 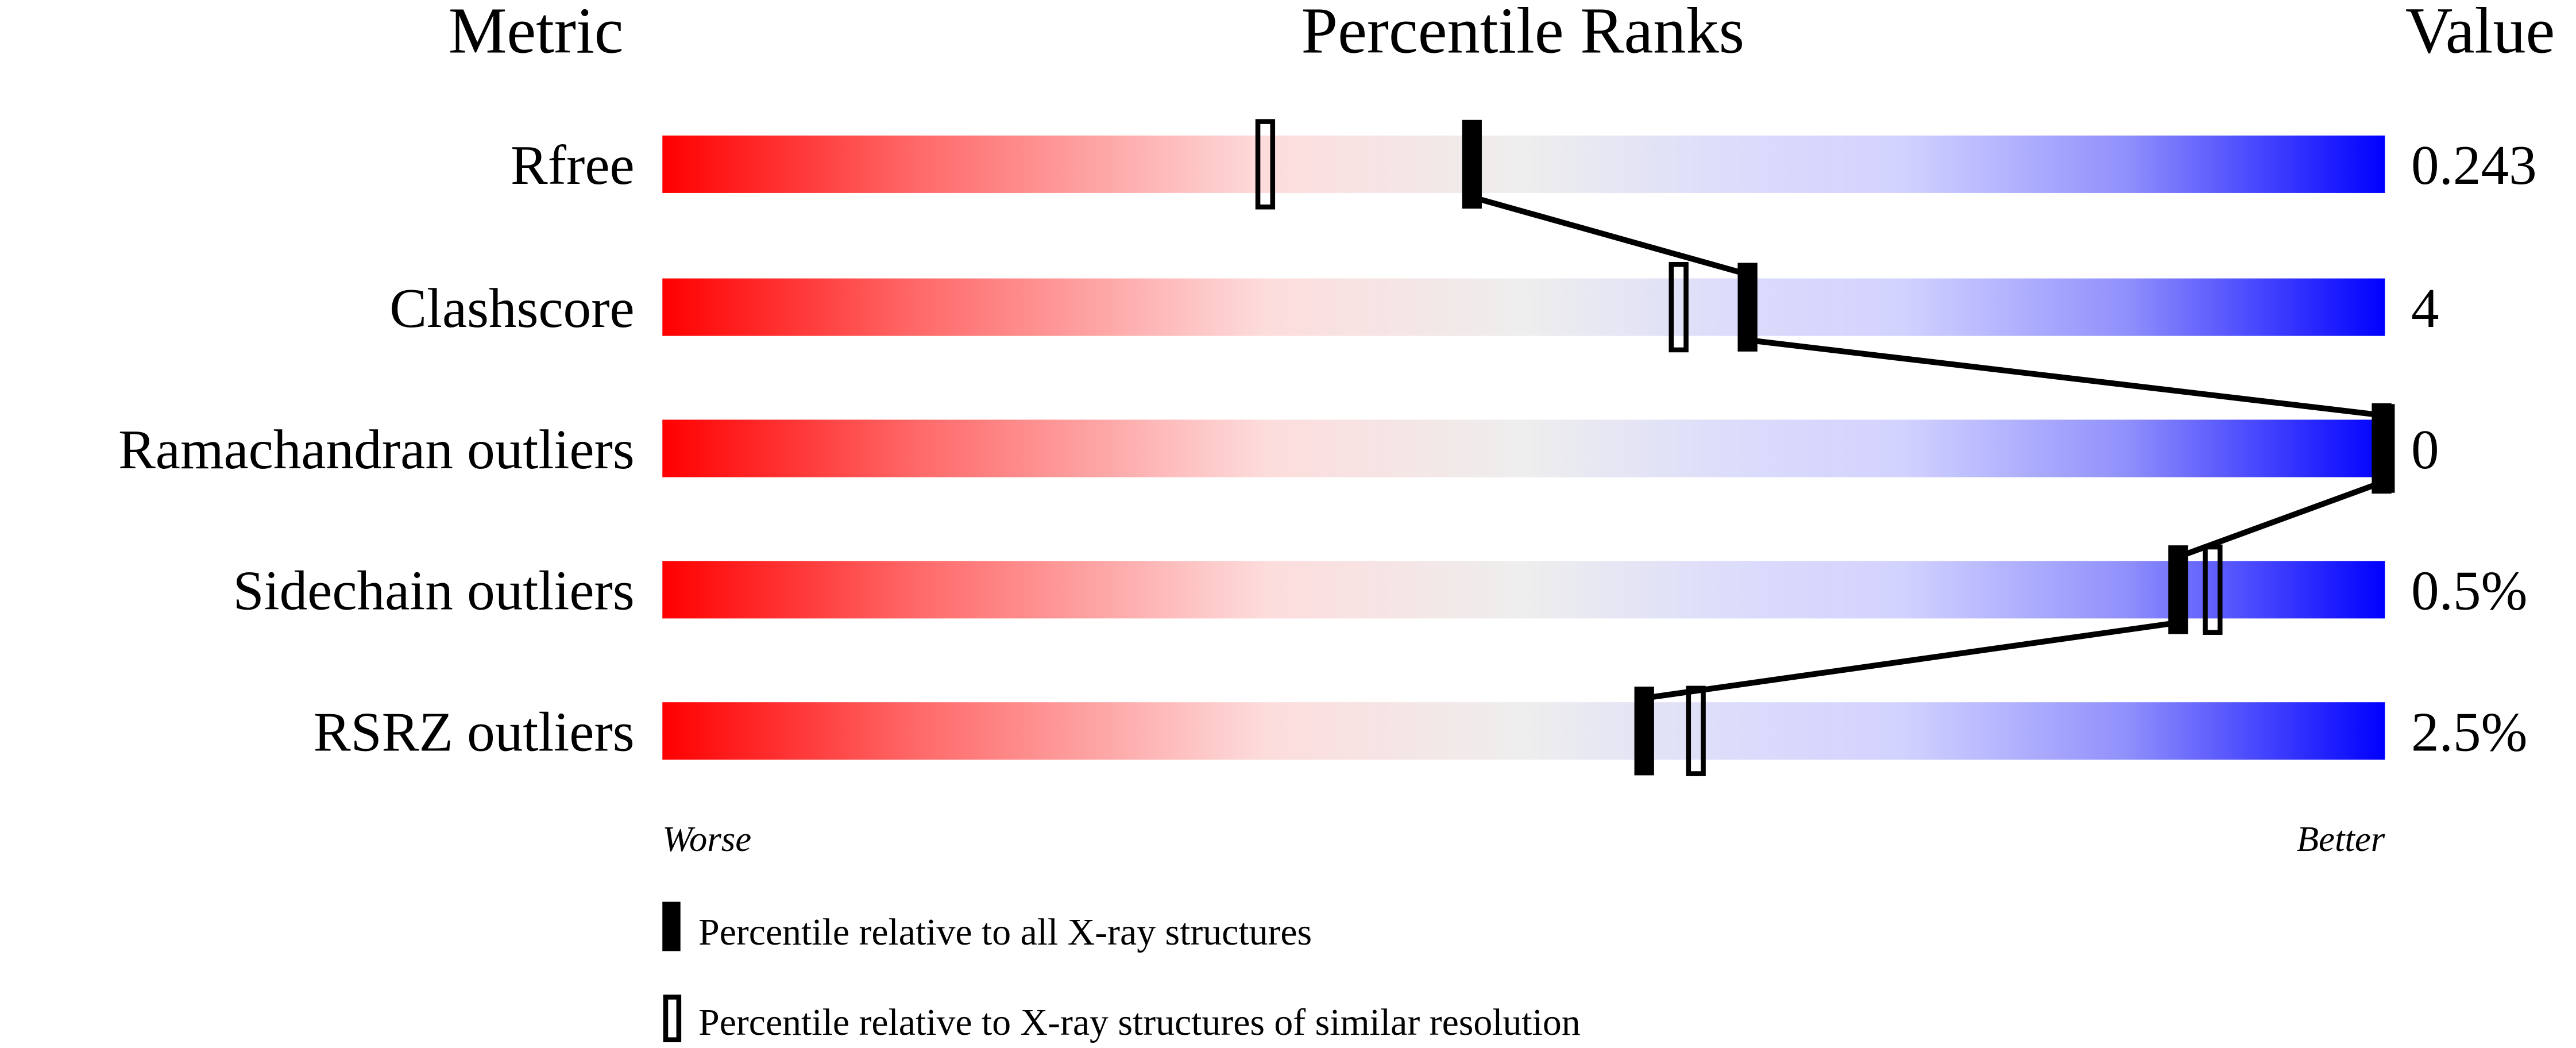 What do you see at coordinates (672, 1019) in the screenshot?
I see `legend-open-marker` at bounding box center [672, 1019].